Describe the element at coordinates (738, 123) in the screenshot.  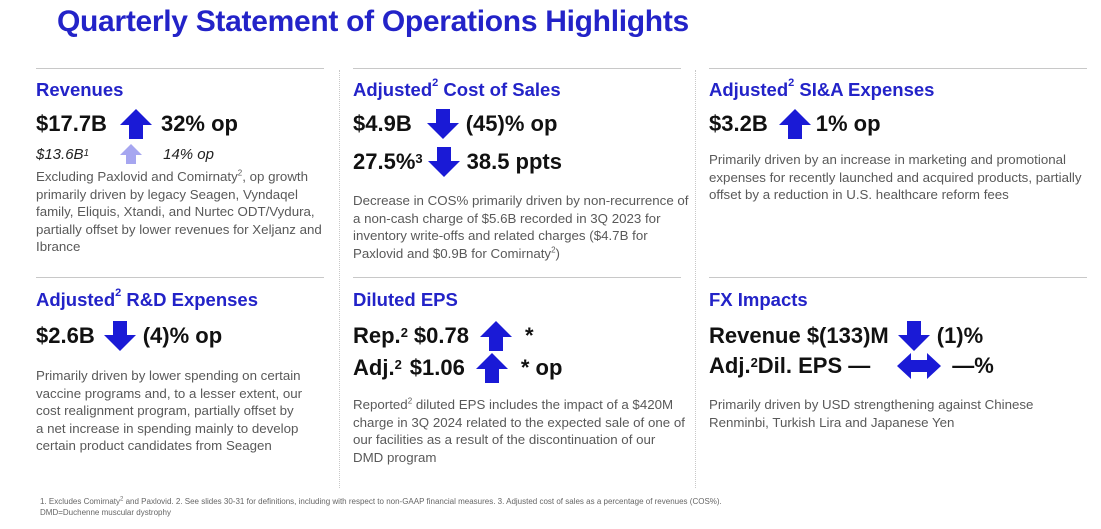
I see `sia-value: $3.2B` at that location.